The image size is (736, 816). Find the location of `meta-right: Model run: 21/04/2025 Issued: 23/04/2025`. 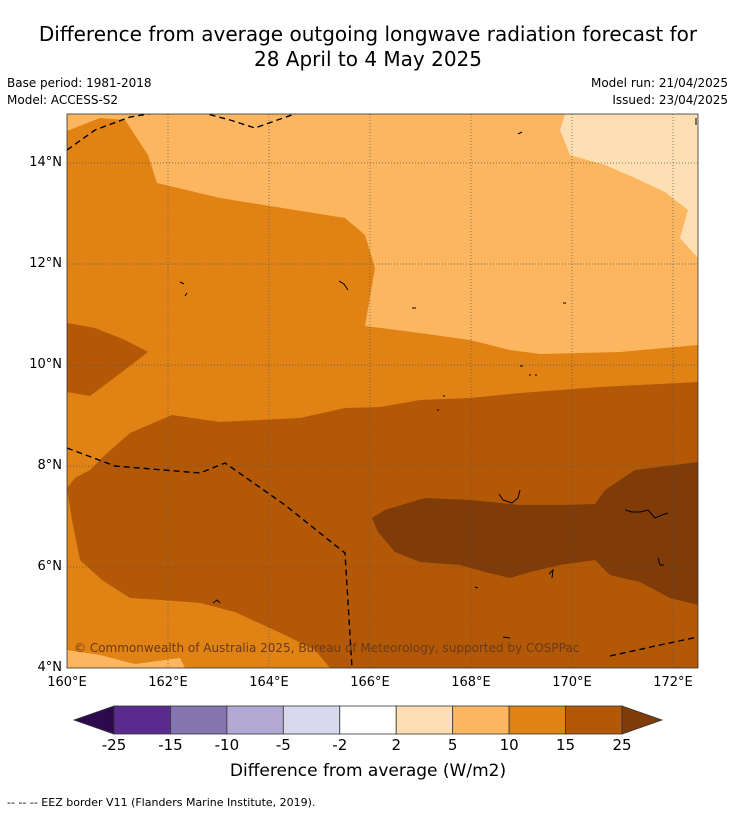

meta-right: Model run: 21/04/2025 Issued: 23/04/2025 is located at coordinates (659, 92).